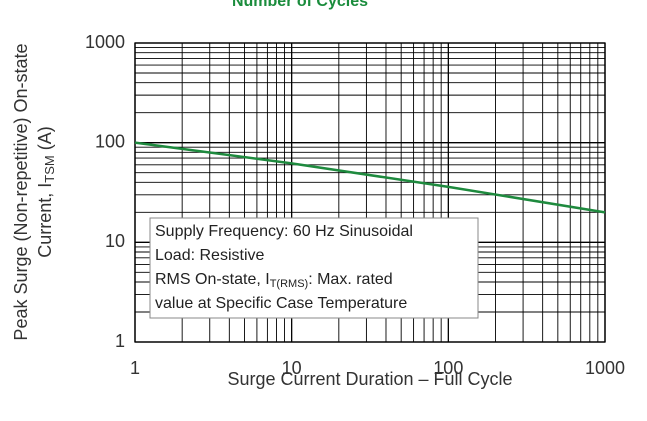  Describe the element at coordinates (605, 368) in the screenshot. I see `x-tick-label: 1000` at that location.